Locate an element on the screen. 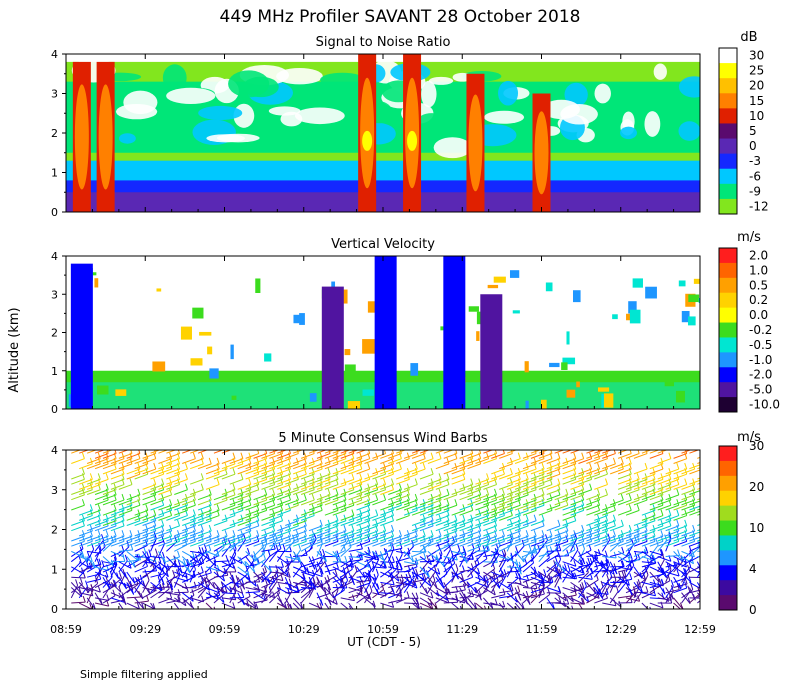  y-tick-label: 1 is located at coordinates (54, 173).